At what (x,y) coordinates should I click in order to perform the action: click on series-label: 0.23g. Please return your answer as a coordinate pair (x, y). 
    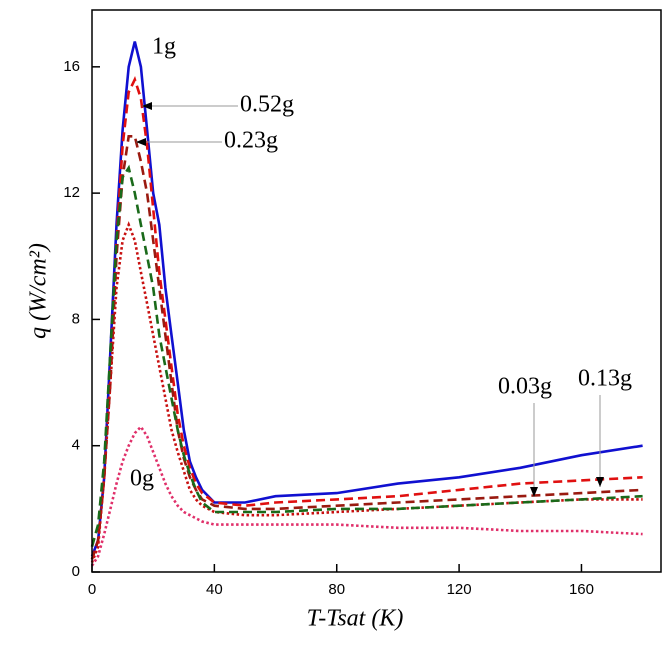
    Looking at the image, I should click on (251, 141).